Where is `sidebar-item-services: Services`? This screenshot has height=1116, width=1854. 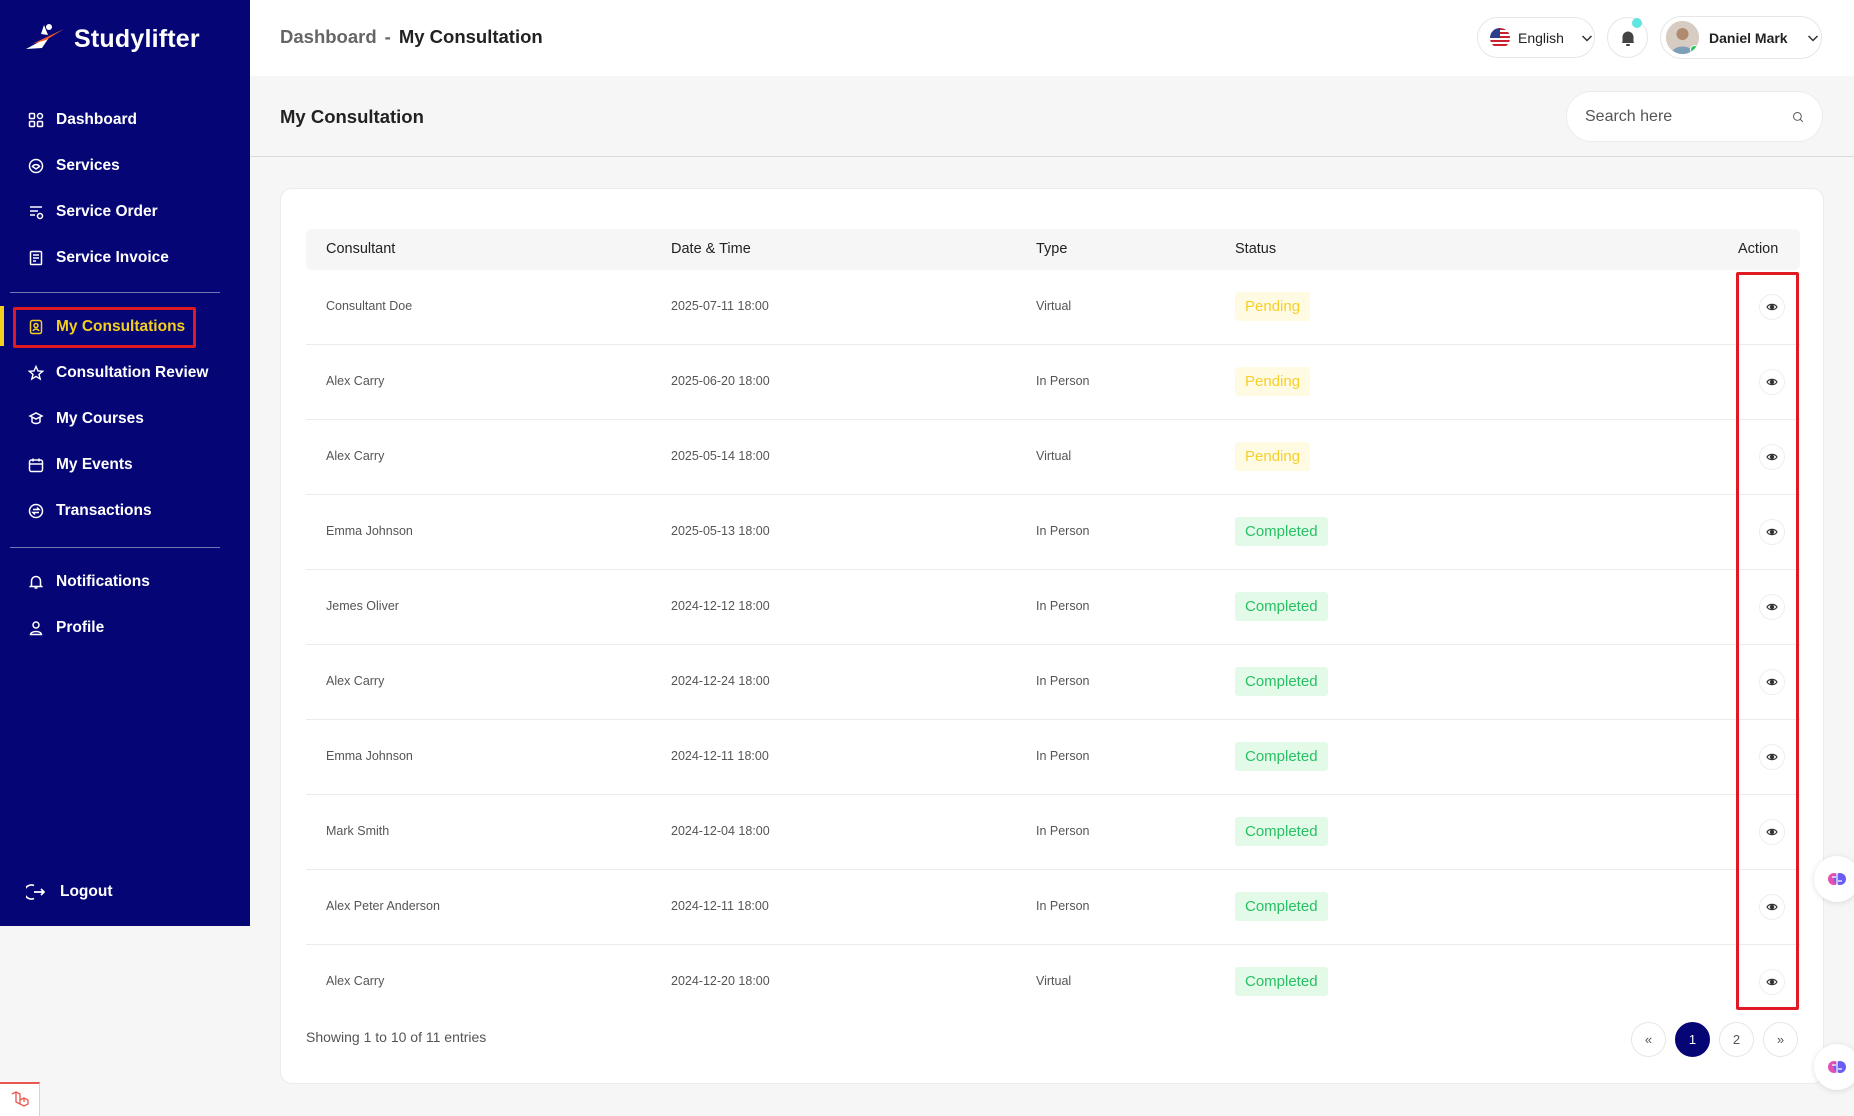 sidebar-item-services: Services is located at coordinates (74, 166).